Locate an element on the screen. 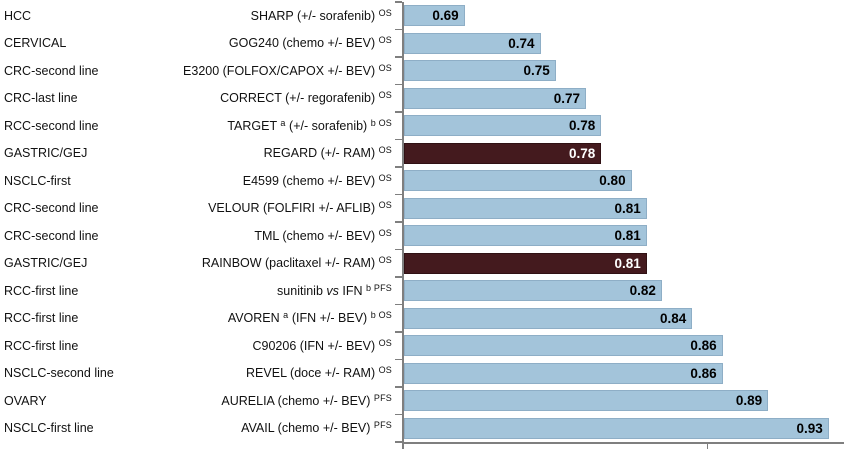  hazard-ratio-bar: 0.84 is located at coordinates (548, 318).